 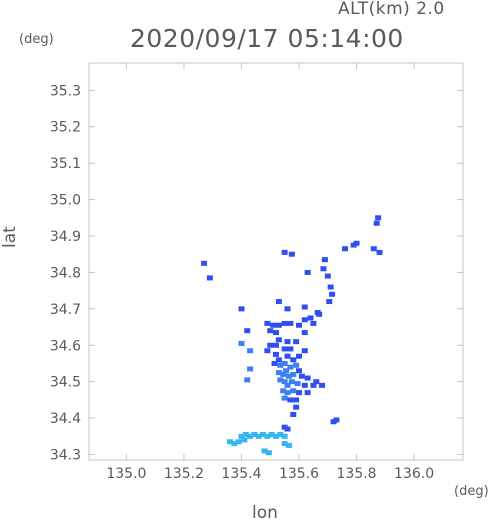 I want to click on chart-title: 2020/09/17 05:14:00, so click(x=267, y=38).